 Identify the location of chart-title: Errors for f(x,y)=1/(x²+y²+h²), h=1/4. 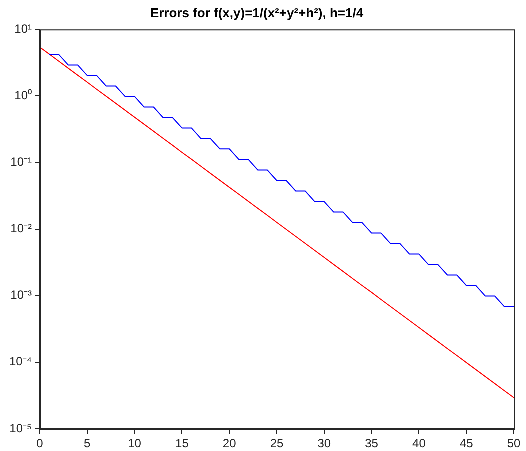
(257, 12).